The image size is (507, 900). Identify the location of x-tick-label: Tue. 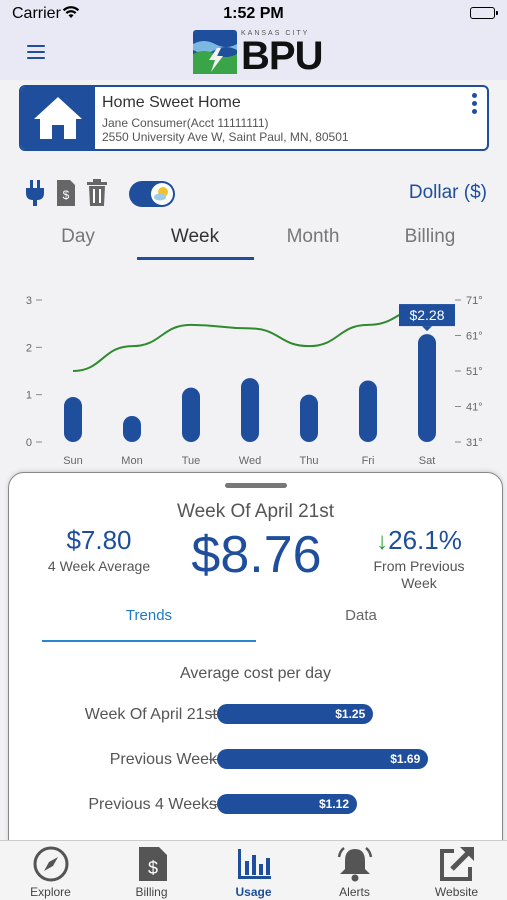
(191, 461).